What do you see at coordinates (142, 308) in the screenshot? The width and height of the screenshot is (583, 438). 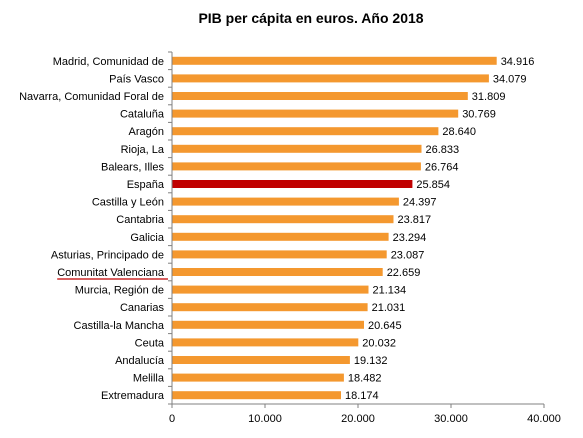 I see `category-label-canarias: Canarias` at bounding box center [142, 308].